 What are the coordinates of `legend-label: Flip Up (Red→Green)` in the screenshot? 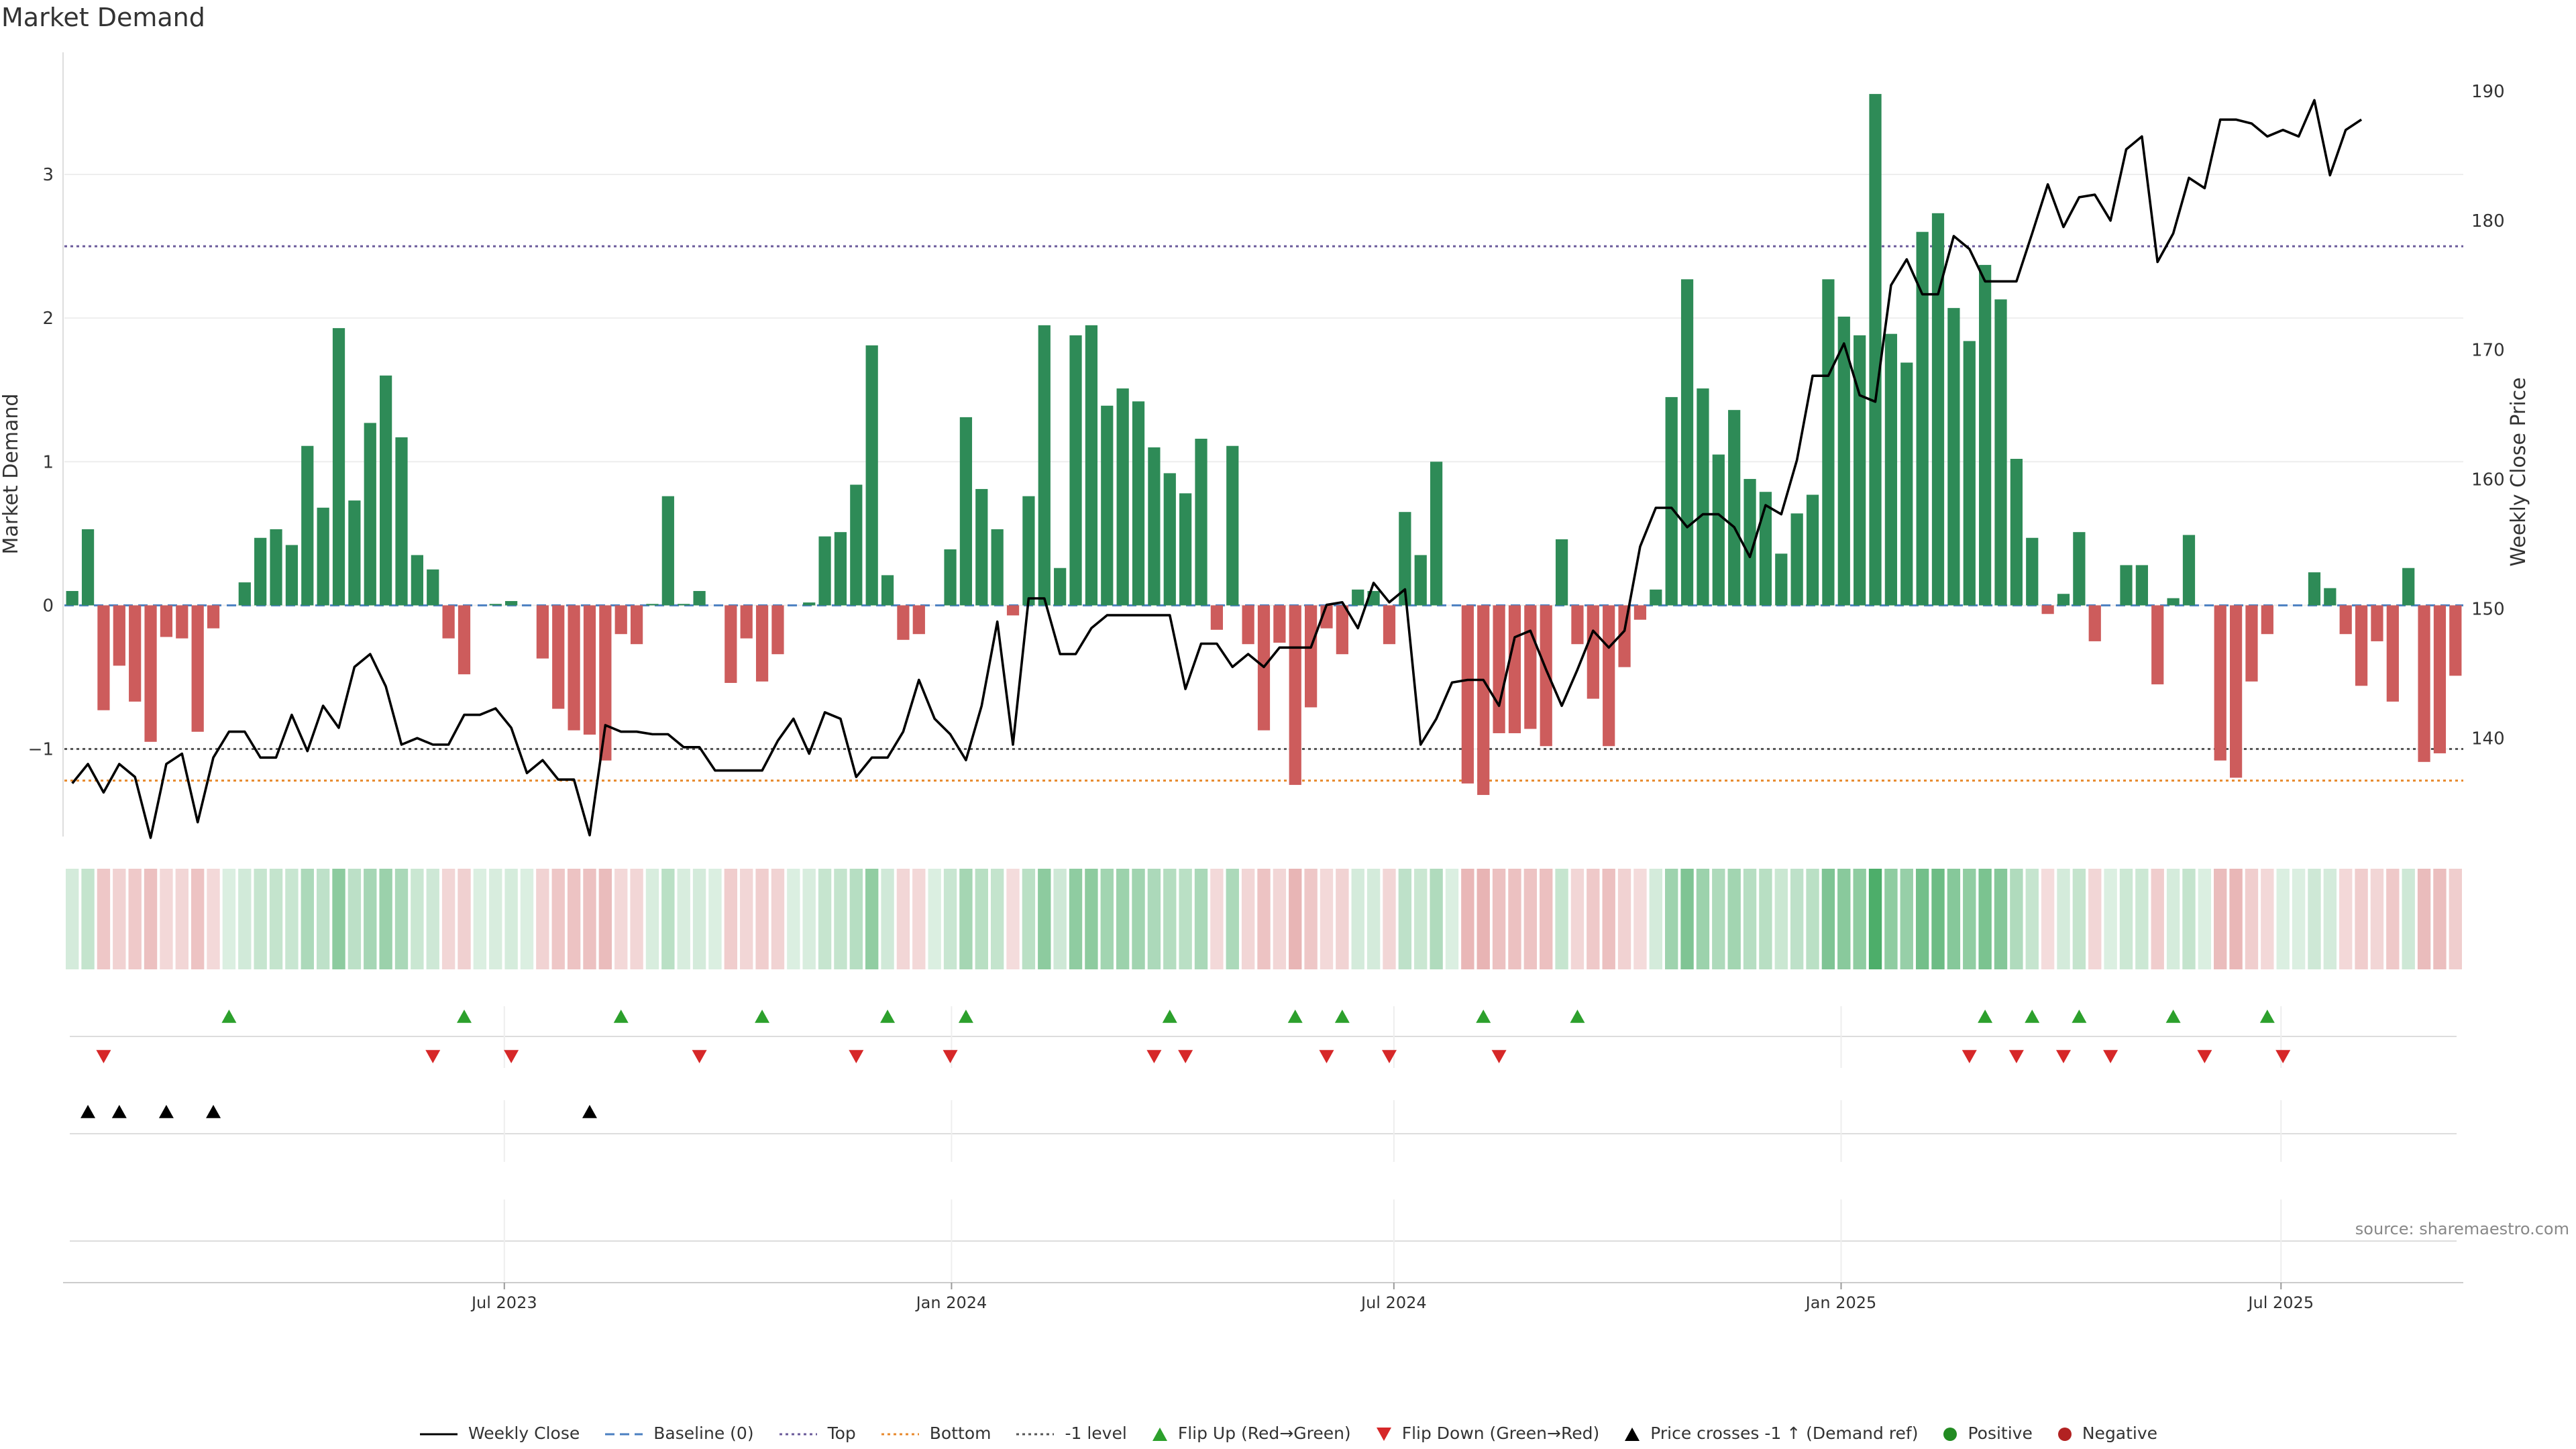 It's located at (1264, 1433).